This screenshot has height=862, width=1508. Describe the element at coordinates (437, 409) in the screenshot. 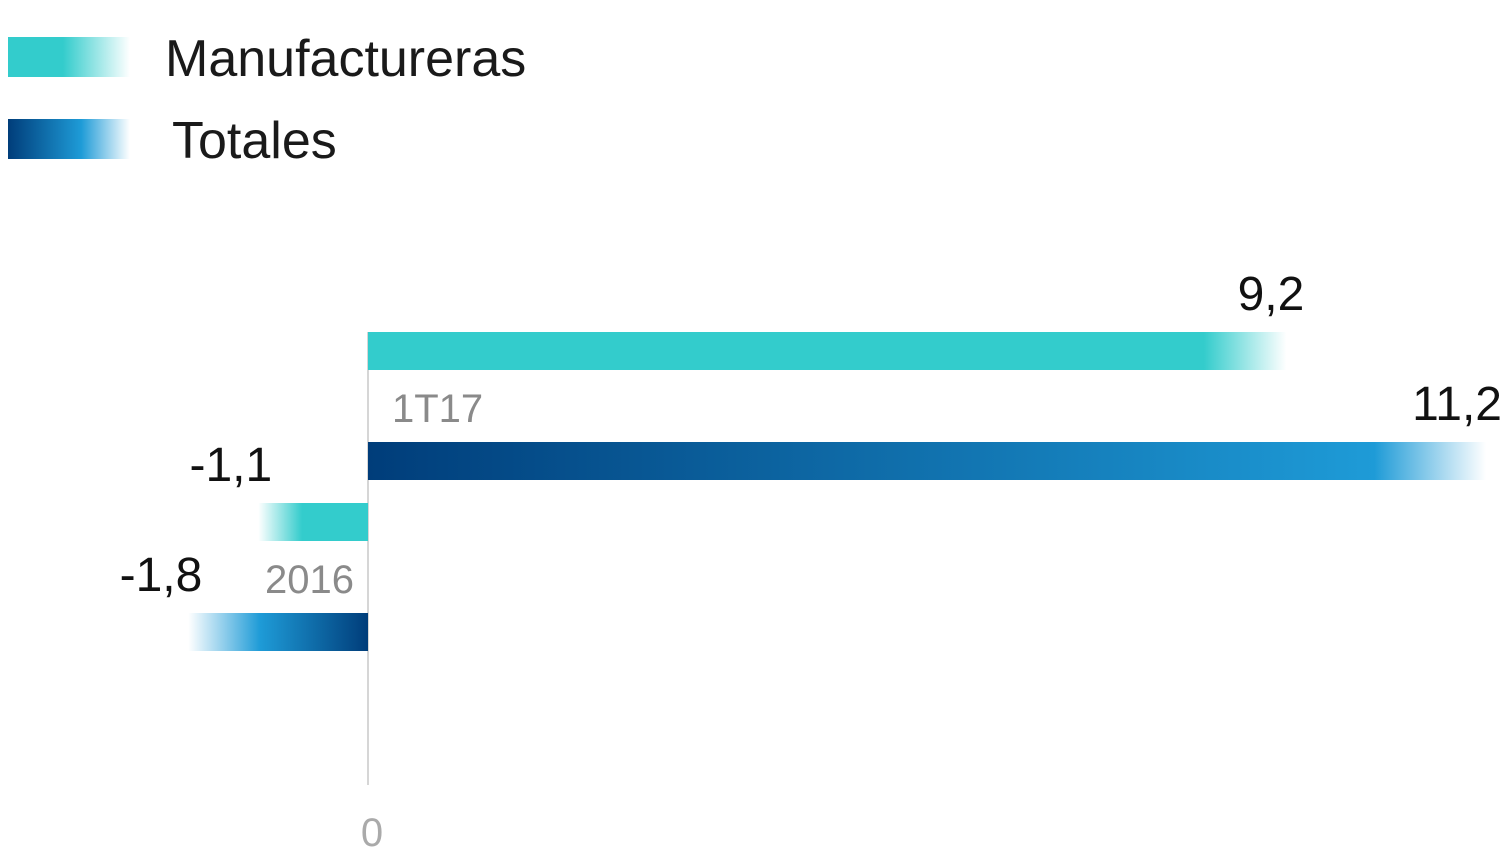

I see `category-label-1t17: 1T17` at that location.